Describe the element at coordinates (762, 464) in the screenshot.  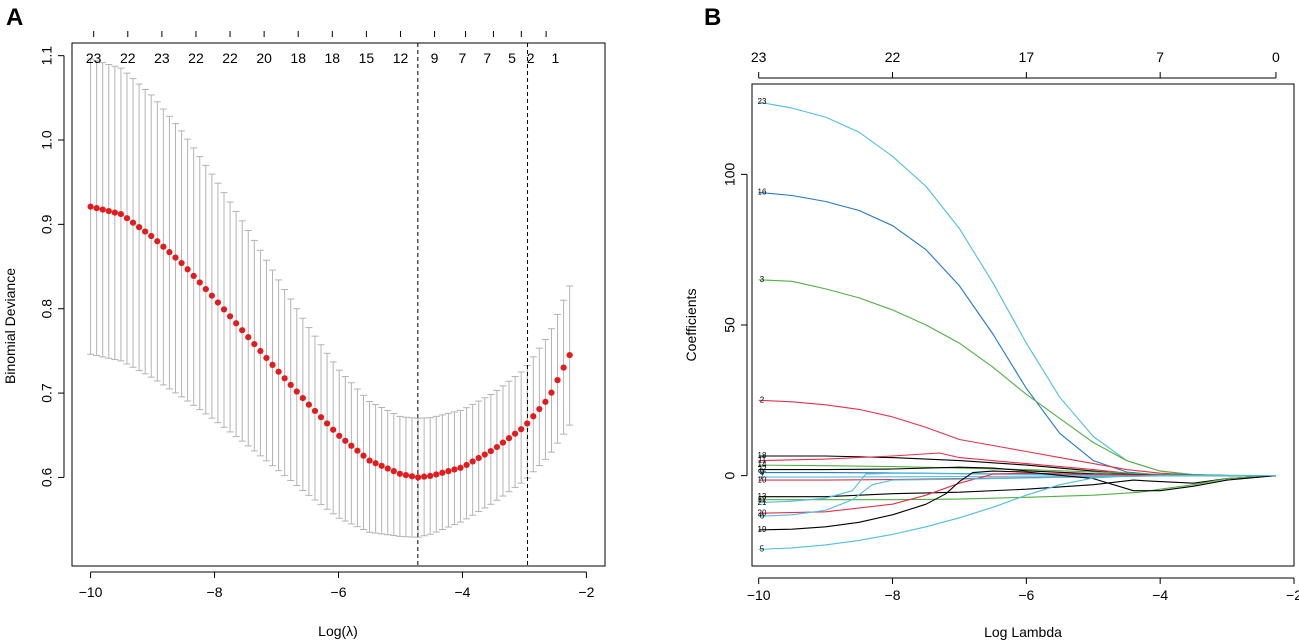
I see `coefficient-label-14: 14` at that location.